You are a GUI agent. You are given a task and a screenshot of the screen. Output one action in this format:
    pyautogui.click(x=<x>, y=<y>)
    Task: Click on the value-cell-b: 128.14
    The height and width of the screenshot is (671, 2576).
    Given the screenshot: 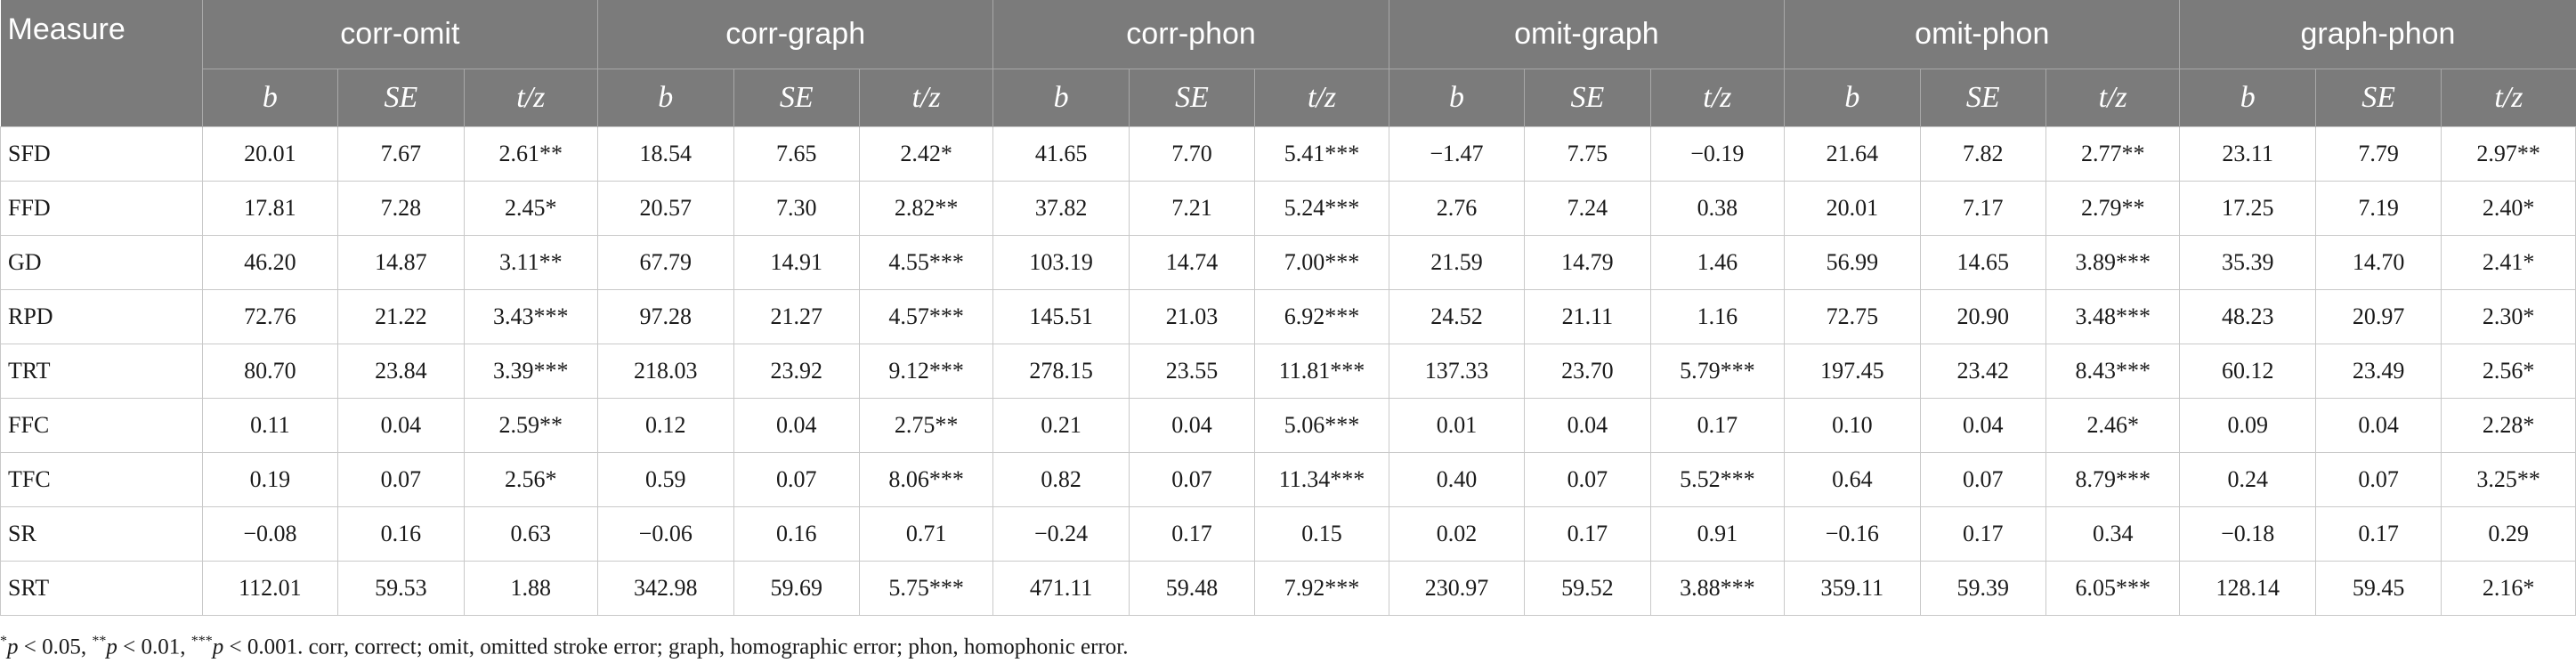 What is the action you would take?
    pyautogui.click(x=2248, y=588)
    